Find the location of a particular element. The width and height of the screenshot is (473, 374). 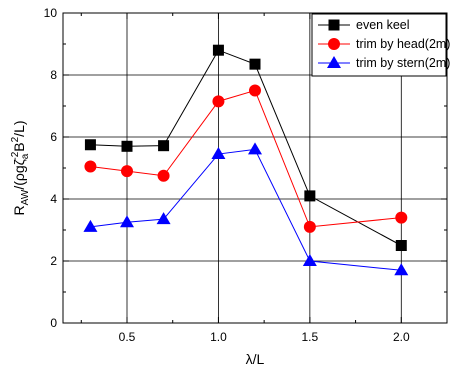

legend-label-2: trim by stern(2m) is located at coordinates (403, 63).